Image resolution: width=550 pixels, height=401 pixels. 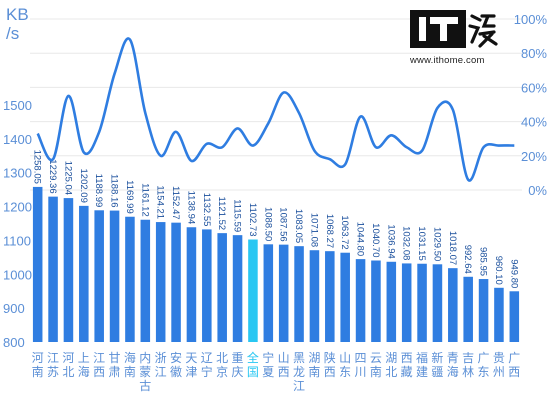 What do you see at coordinates (37, 264) in the screenshot?
I see `bar-河南` at bounding box center [37, 264].